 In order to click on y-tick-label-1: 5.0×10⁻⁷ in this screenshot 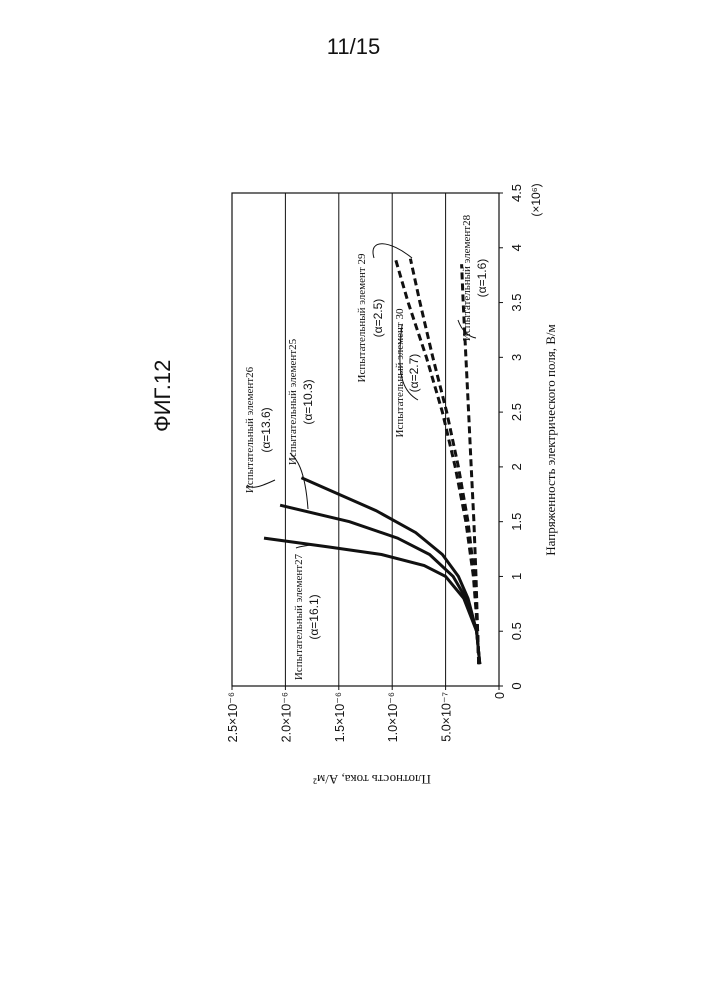, I will do `click(447, 717)`.